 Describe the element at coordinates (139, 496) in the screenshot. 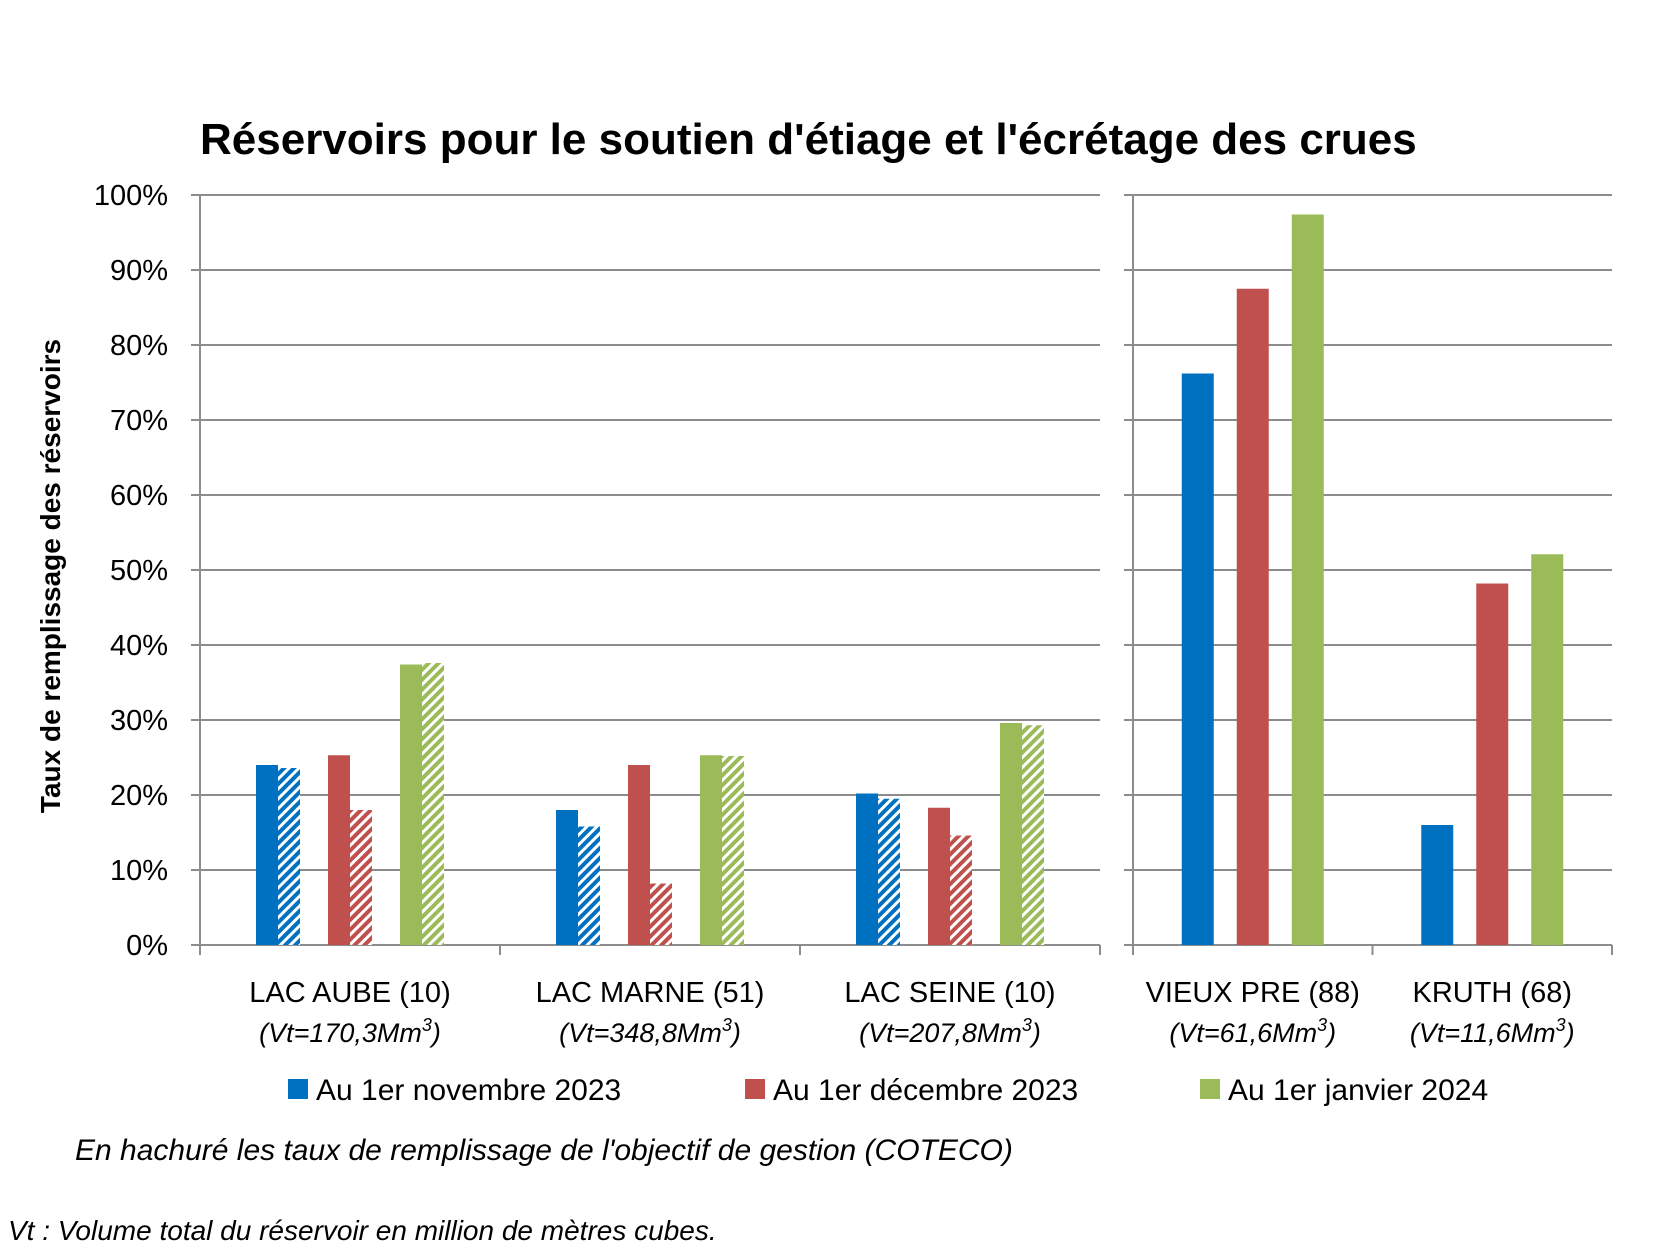

I see `y-tick-label: 60%` at that location.